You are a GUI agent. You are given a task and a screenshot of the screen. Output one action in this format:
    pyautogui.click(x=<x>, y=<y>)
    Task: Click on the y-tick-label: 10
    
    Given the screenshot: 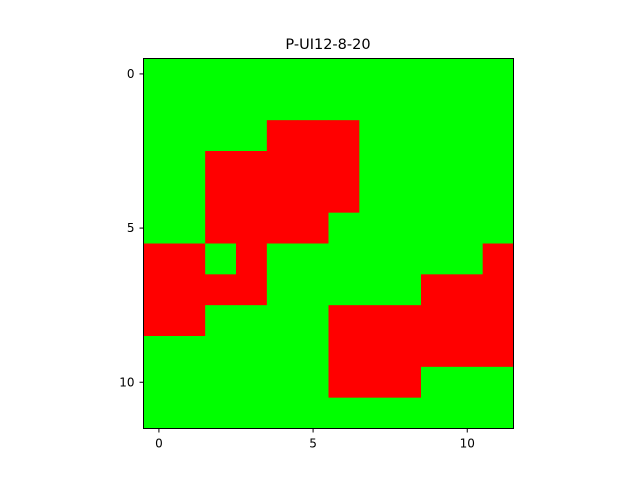 What is the action you would take?
    pyautogui.click(x=126, y=382)
    